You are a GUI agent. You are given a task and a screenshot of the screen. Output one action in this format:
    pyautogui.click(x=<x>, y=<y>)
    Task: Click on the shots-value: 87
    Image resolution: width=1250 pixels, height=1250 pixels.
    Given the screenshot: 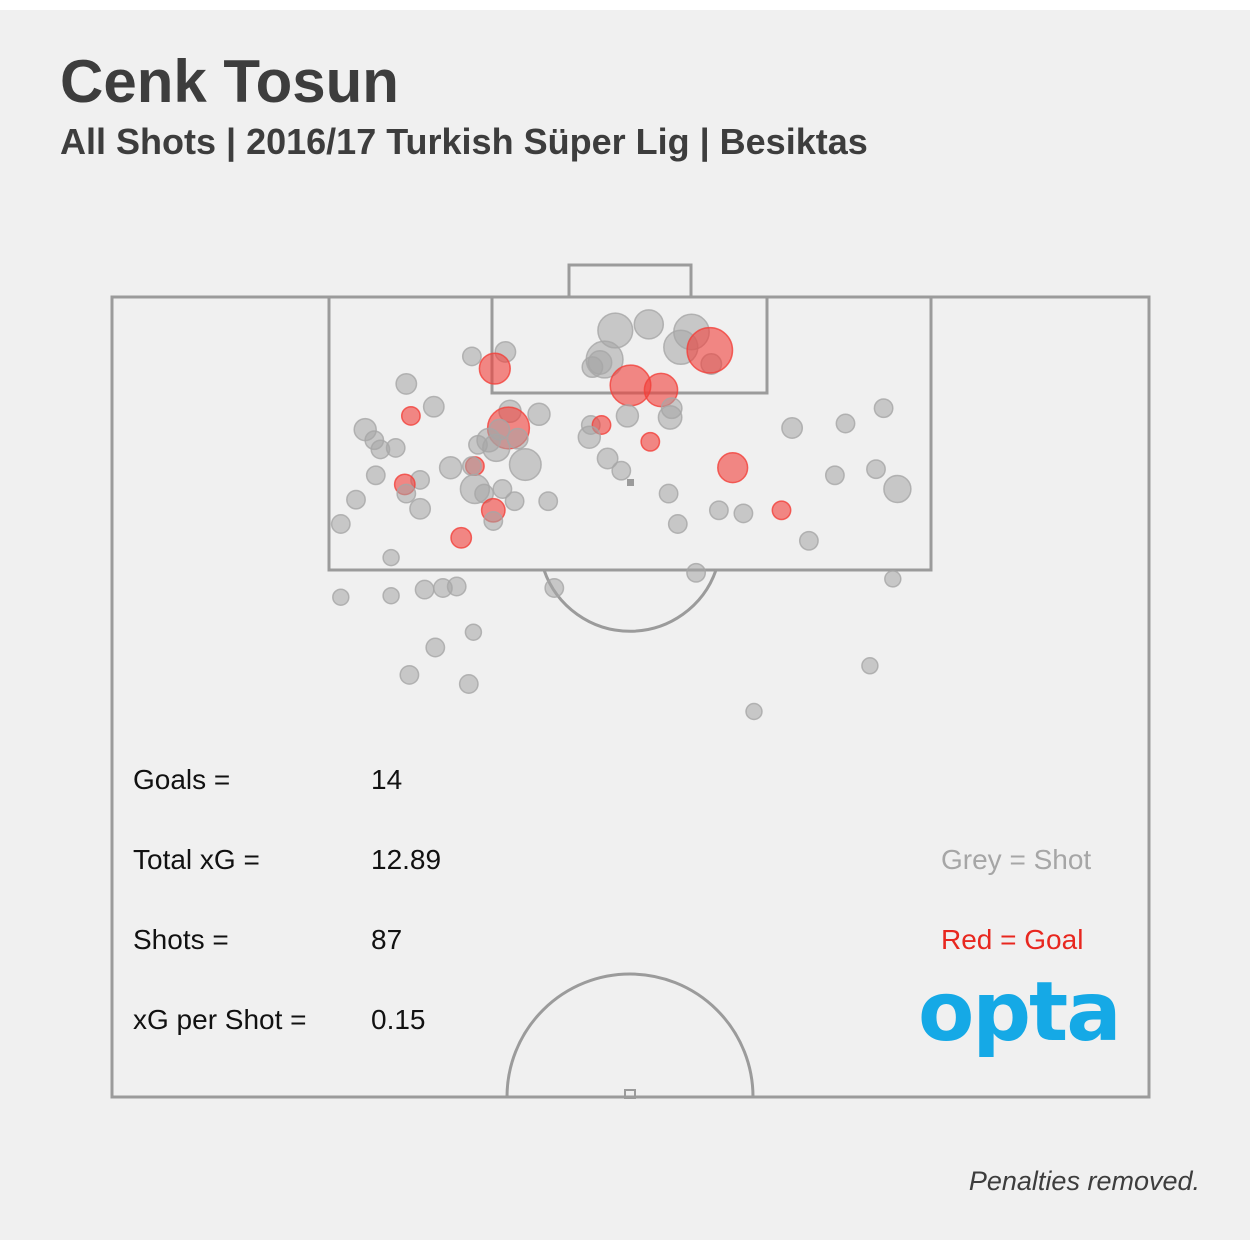 What is the action you would take?
    pyautogui.click(x=387, y=939)
    